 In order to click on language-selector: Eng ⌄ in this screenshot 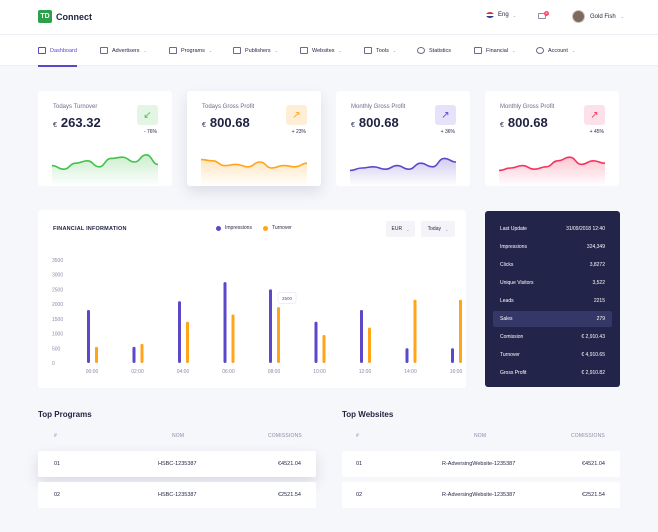, I will do `click(501, 15)`.